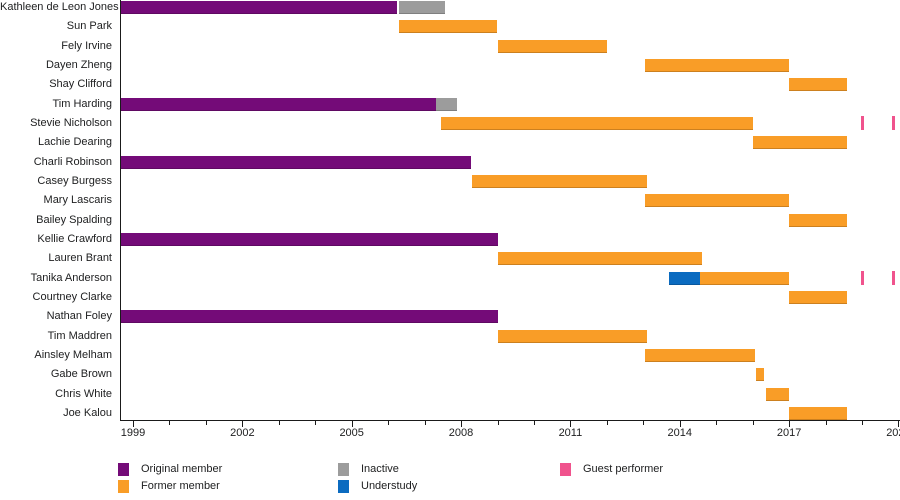 The image size is (900, 500). Describe the element at coordinates (82, 103) in the screenshot. I see `row-label: Tim Harding` at that location.